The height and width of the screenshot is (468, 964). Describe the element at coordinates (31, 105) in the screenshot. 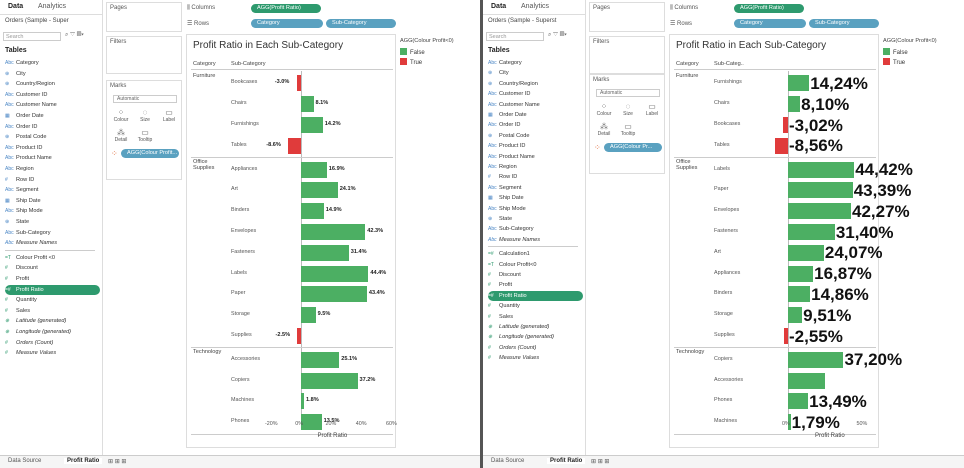

I see `dimension-field: Abc Customer Name` at that location.